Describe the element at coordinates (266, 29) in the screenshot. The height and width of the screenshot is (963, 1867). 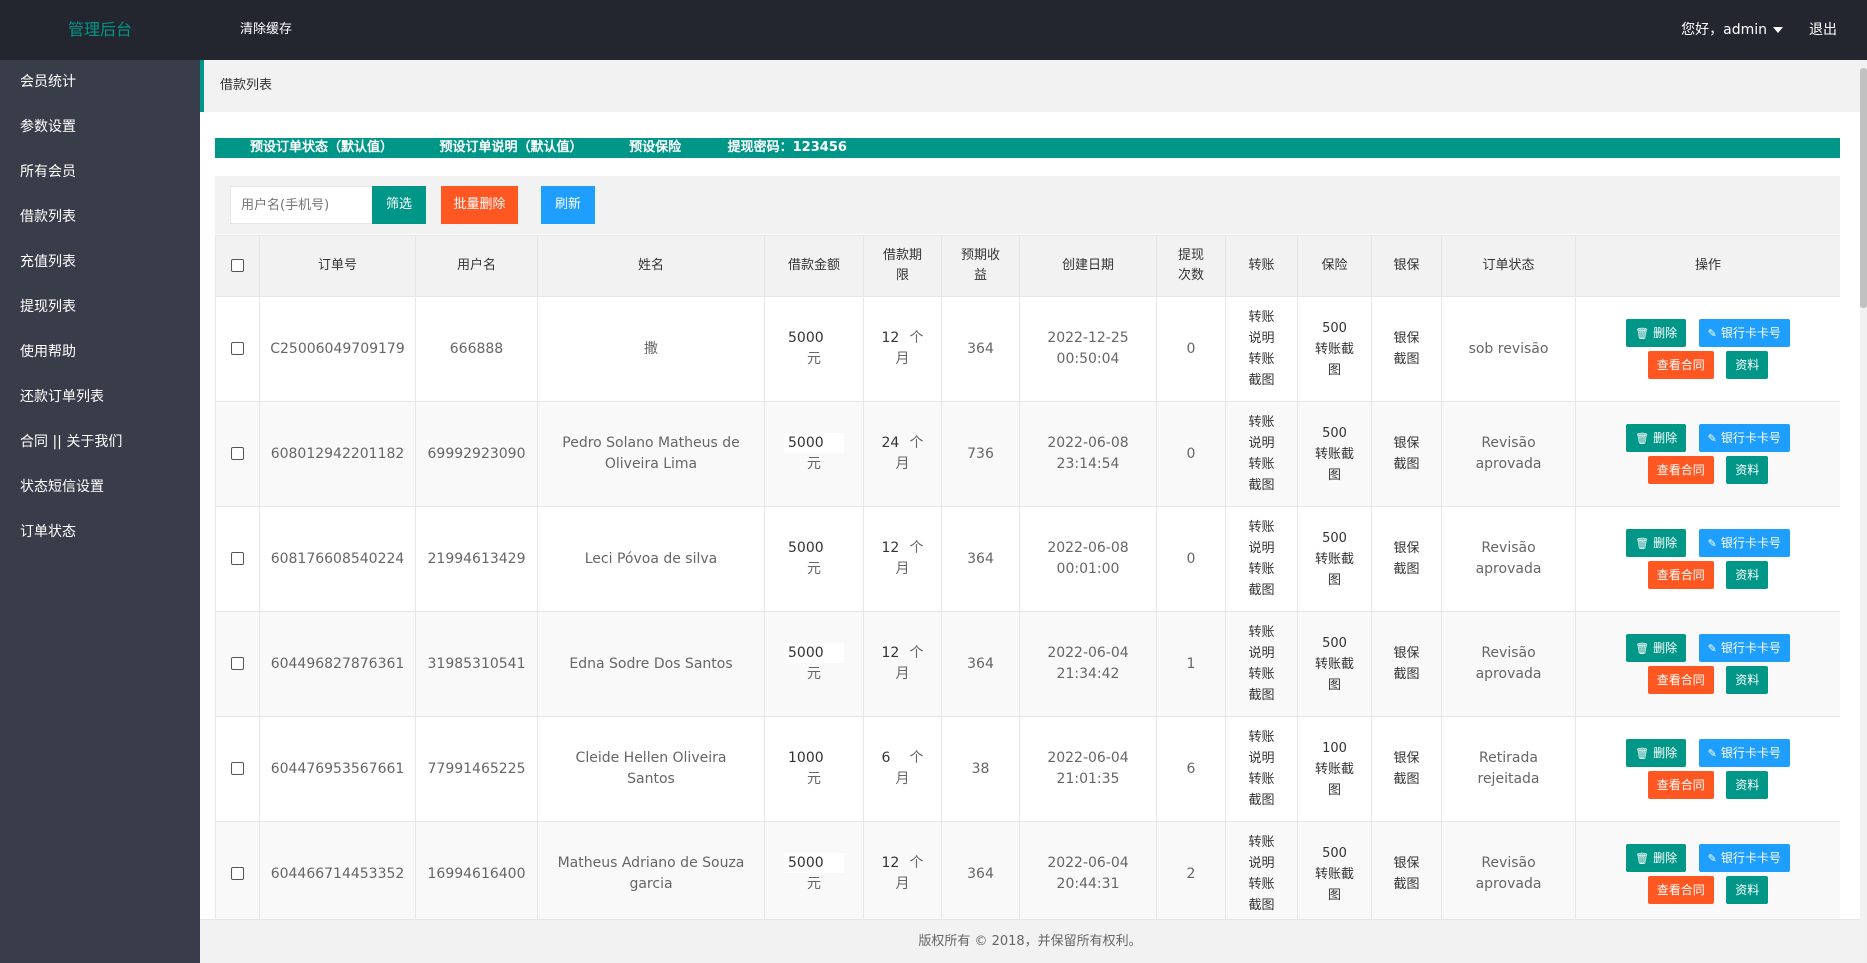
I see `clear-cache-link: 清除缓存` at that location.